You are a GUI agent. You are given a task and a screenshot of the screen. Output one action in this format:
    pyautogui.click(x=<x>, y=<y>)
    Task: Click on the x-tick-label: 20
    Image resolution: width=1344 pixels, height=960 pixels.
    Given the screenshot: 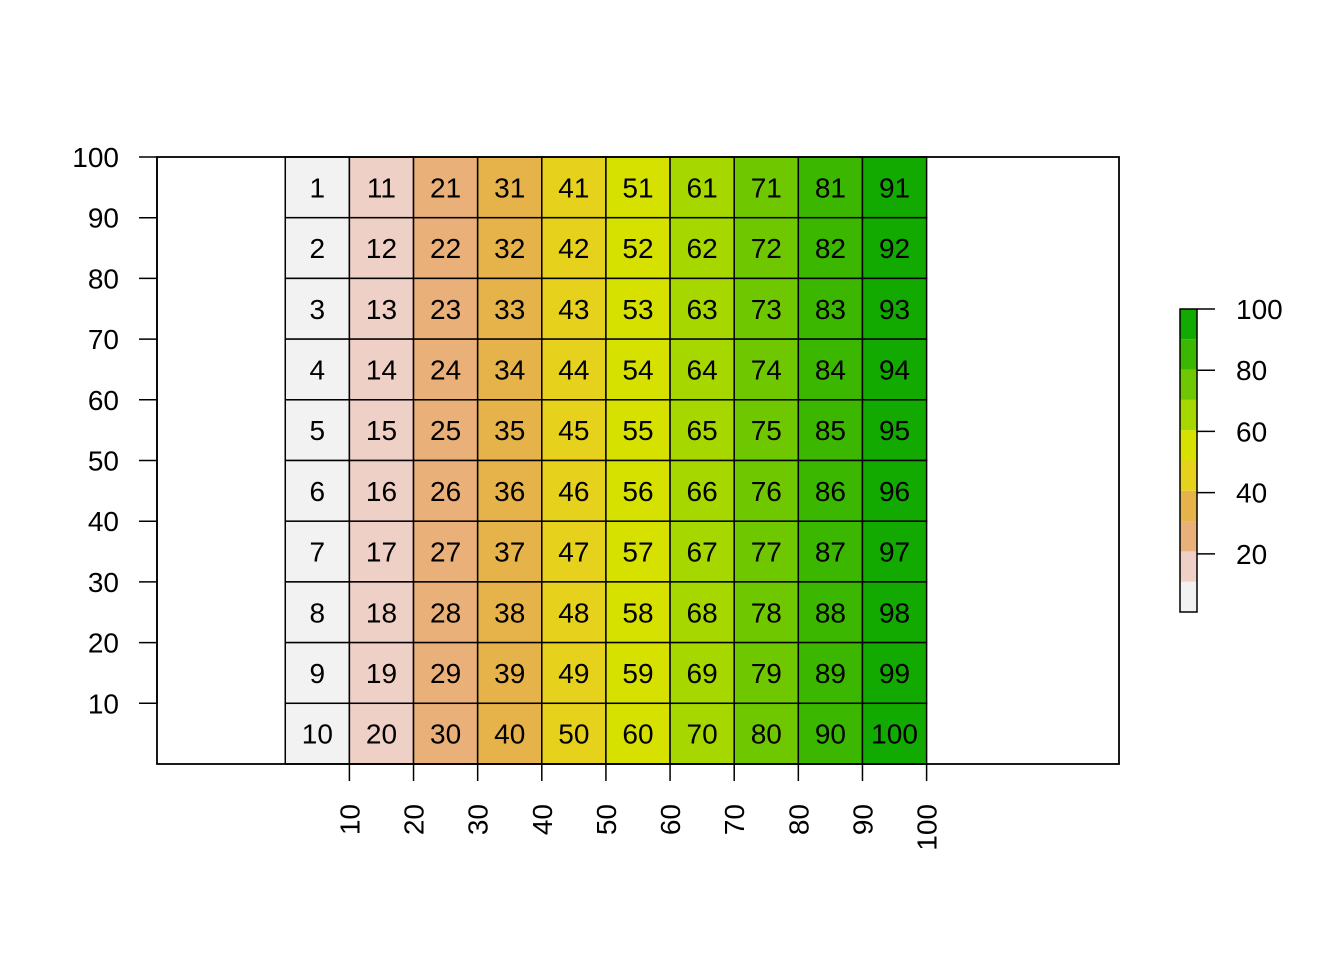 What is the action you would take?
    pyautogui.click(x=414, y=819)
    